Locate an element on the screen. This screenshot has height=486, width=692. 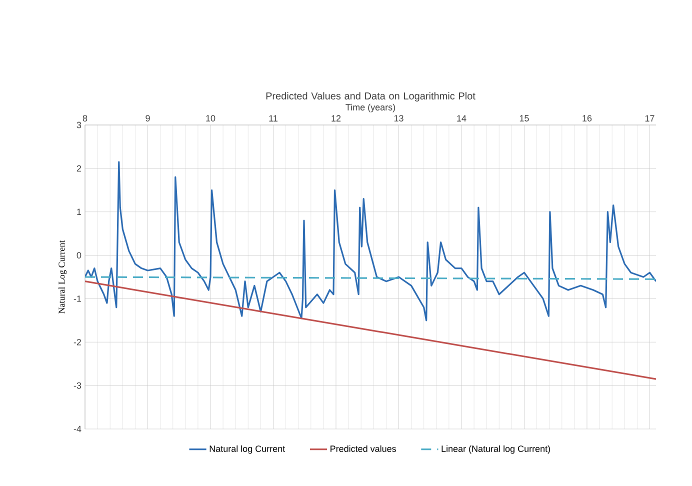
x-tick-label: 10 is located at coordinates (211, 118).